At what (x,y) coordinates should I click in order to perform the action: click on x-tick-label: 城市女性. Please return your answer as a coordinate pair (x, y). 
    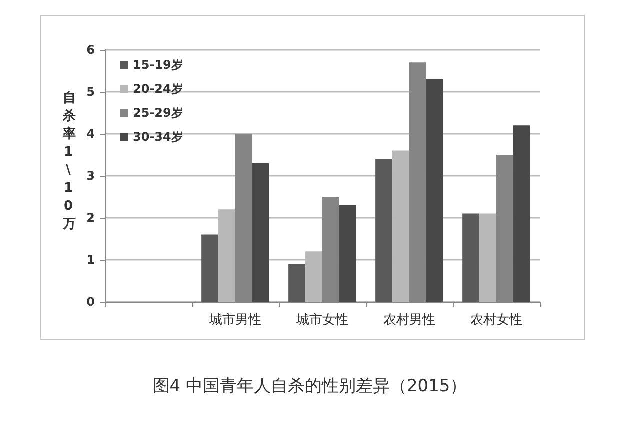
    Looking at the image, I should click on (322, 320).